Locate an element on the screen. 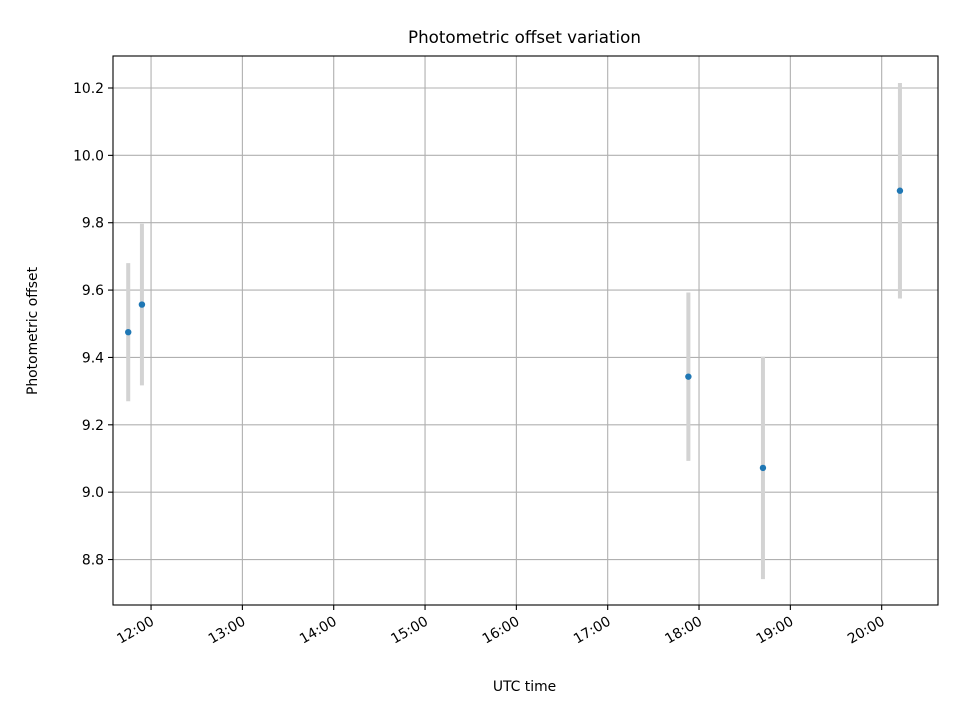  y-axis-label: Photometric offset is located at coordinates (33, 330).